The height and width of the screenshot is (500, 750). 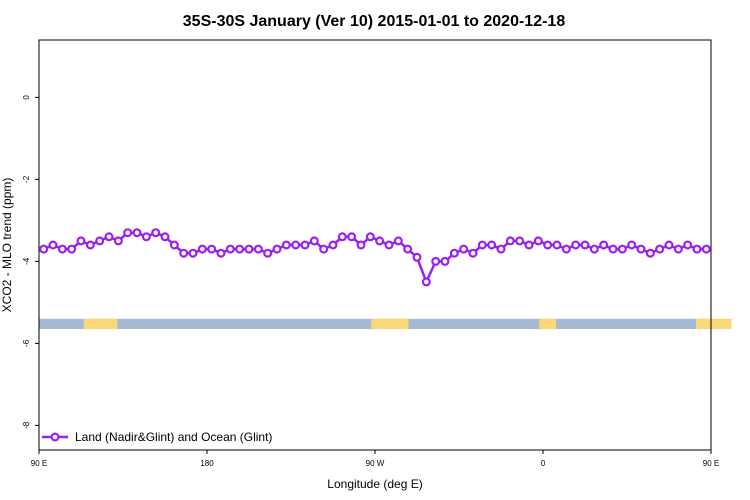 I want to click on y-tick-label: -8, so click(x=26, y=425).